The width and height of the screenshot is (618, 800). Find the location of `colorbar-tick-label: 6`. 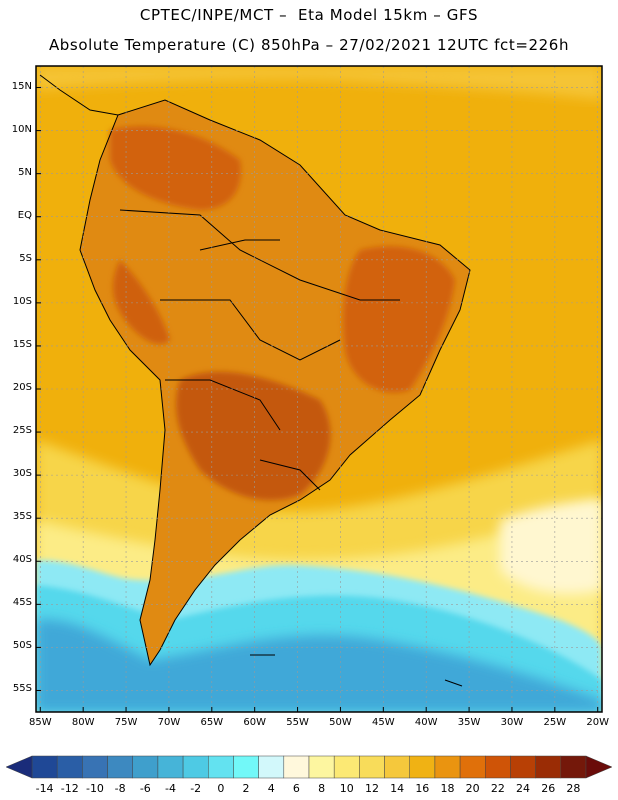

colorbar-tick-label: 6 is located at coordinates (296, 788).